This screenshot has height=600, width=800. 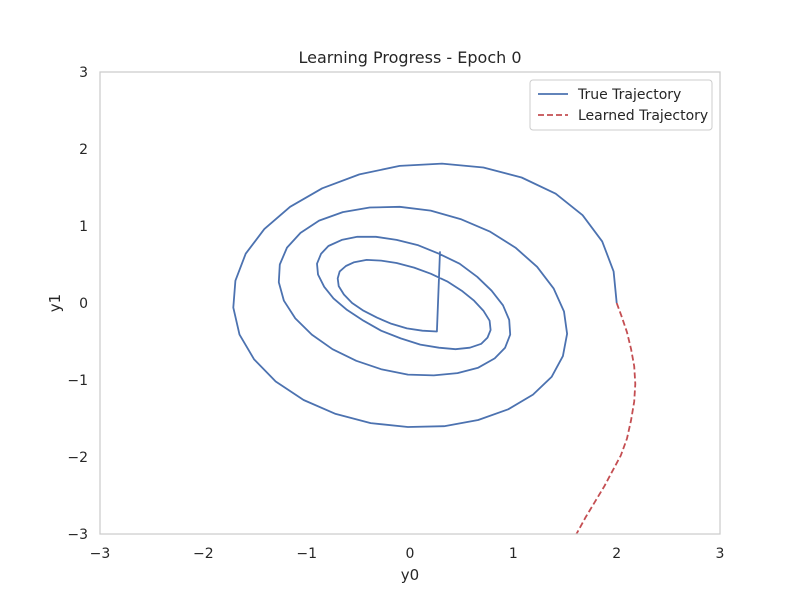 What do you see at coordinates (203, 554) in the screenshot?
I see `x-tick-label: −2` at bounding box center [203, 554].